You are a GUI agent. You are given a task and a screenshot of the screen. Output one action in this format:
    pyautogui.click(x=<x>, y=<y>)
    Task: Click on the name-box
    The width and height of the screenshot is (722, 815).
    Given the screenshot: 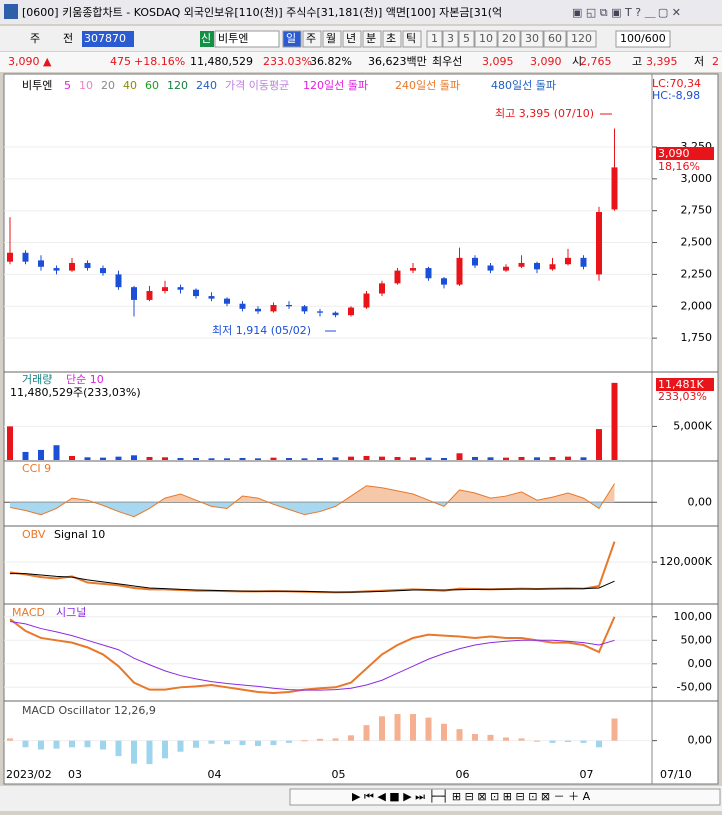 What is the action you would take?
    pyautogui.click(x=247, y=39)
    